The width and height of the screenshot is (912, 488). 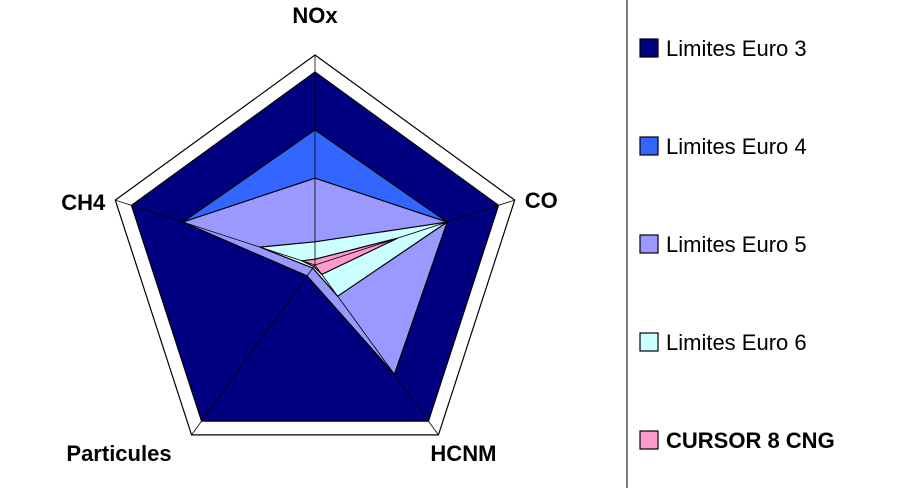 I want to click on axis-label-ch4: CH4, so click(x=83, y=202).